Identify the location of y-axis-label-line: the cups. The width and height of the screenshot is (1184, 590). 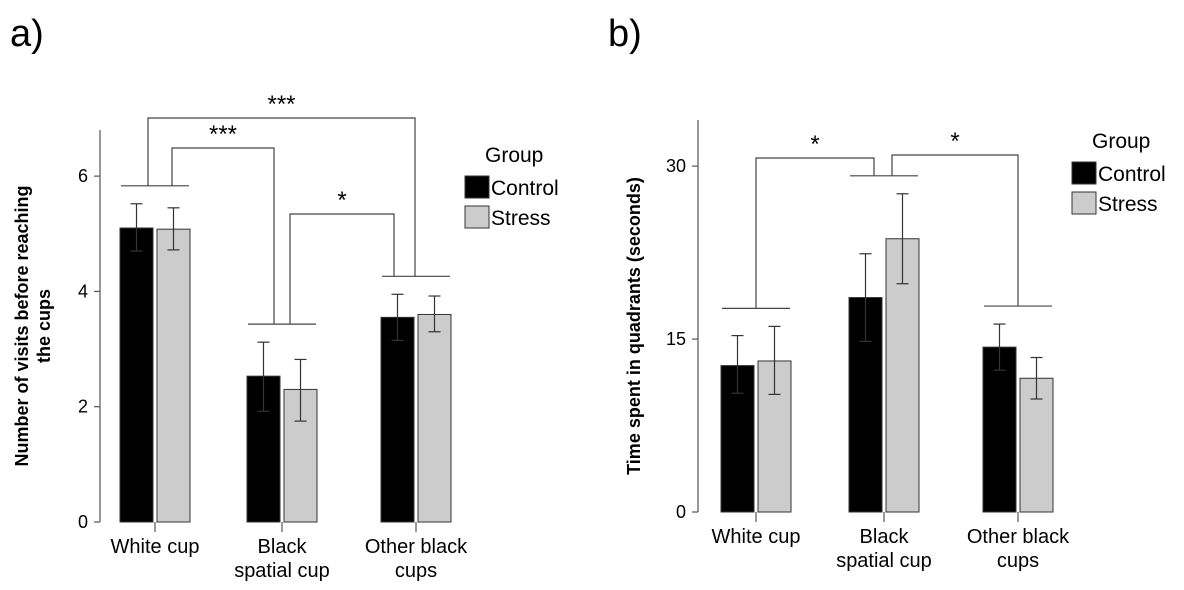
(44, 326).